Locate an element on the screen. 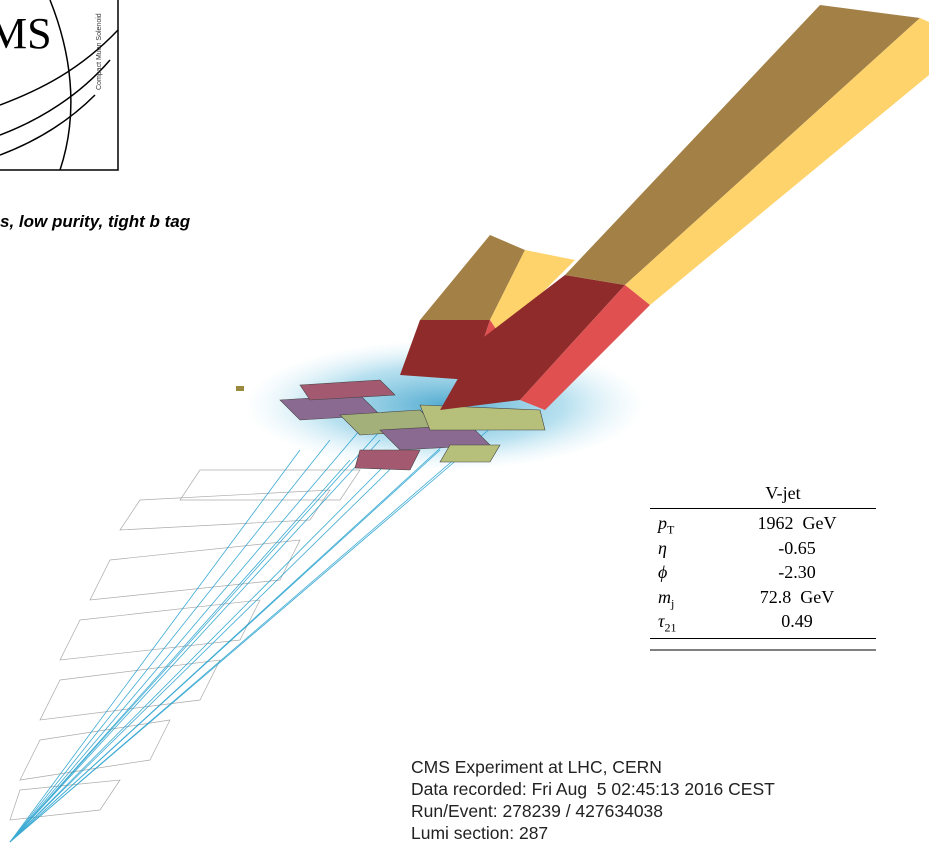  symbol-cell: τ21 is located at coordinates (684, 622).